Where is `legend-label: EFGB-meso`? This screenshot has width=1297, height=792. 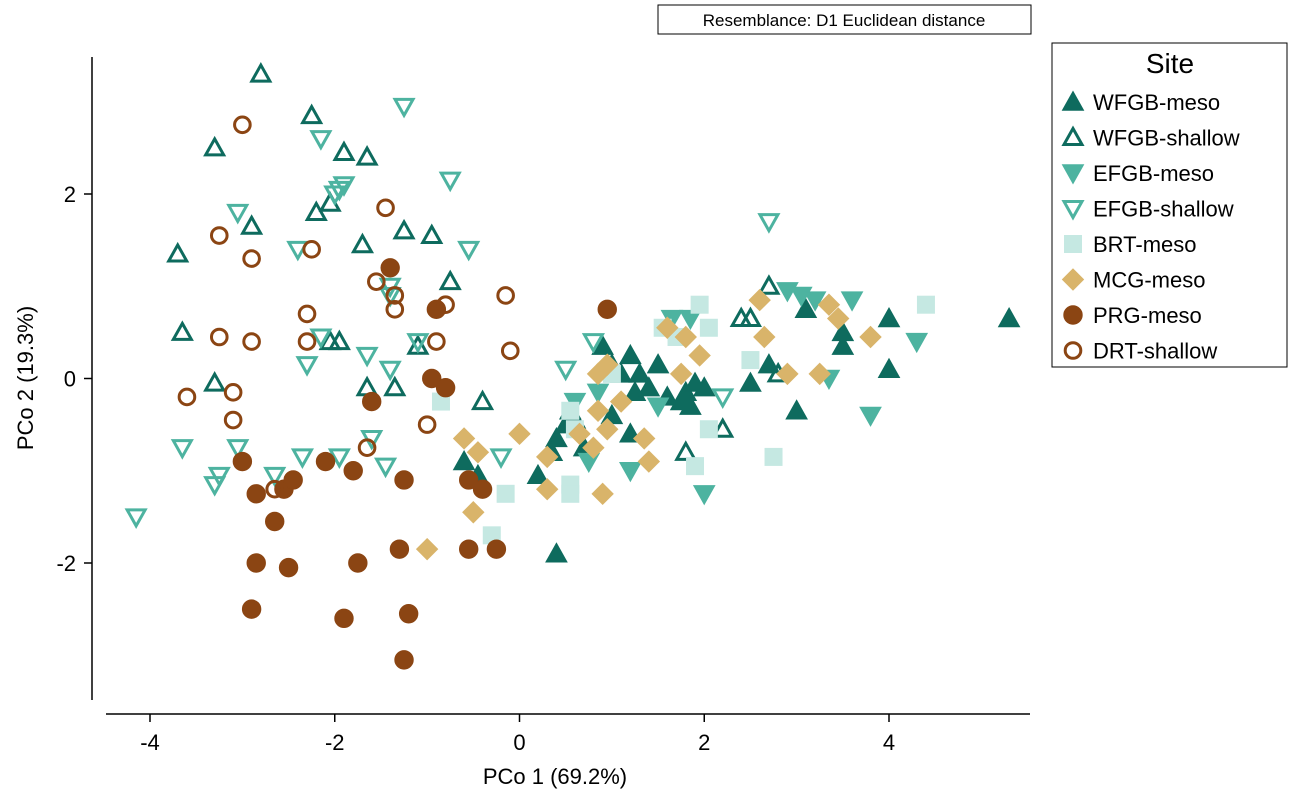 legend-label: EFGB-meso is located at coordinates (1153, 173).